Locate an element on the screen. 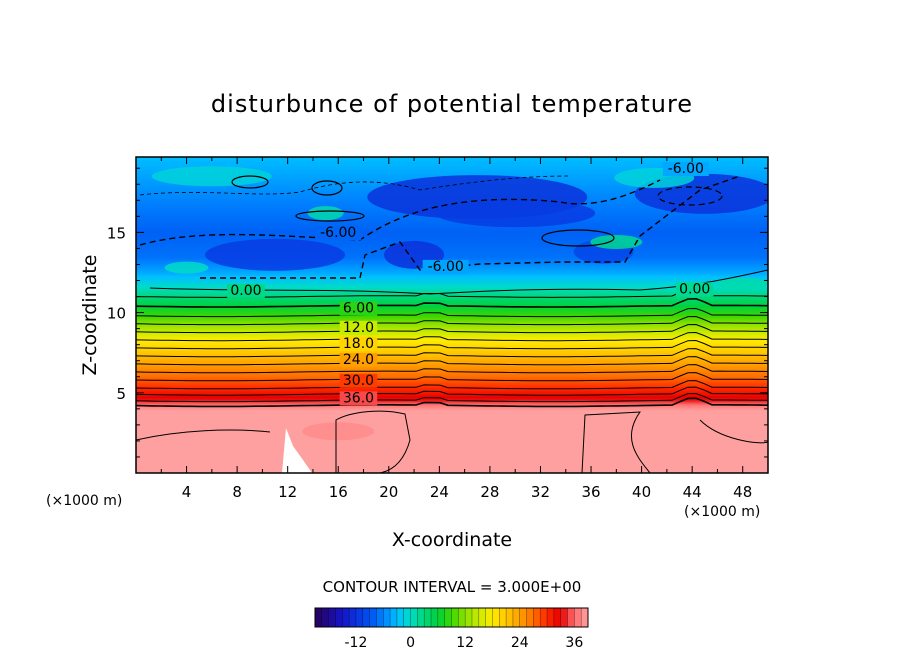  missing-data-region is located at coordinates (297, 450).